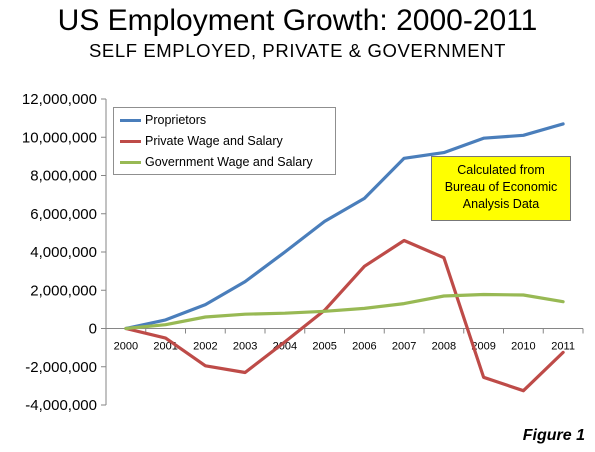 Image resolution: width=595 pixels, height=452 pixels. I want to click on series-line-government-wage-and-salary, so click(344, 311).